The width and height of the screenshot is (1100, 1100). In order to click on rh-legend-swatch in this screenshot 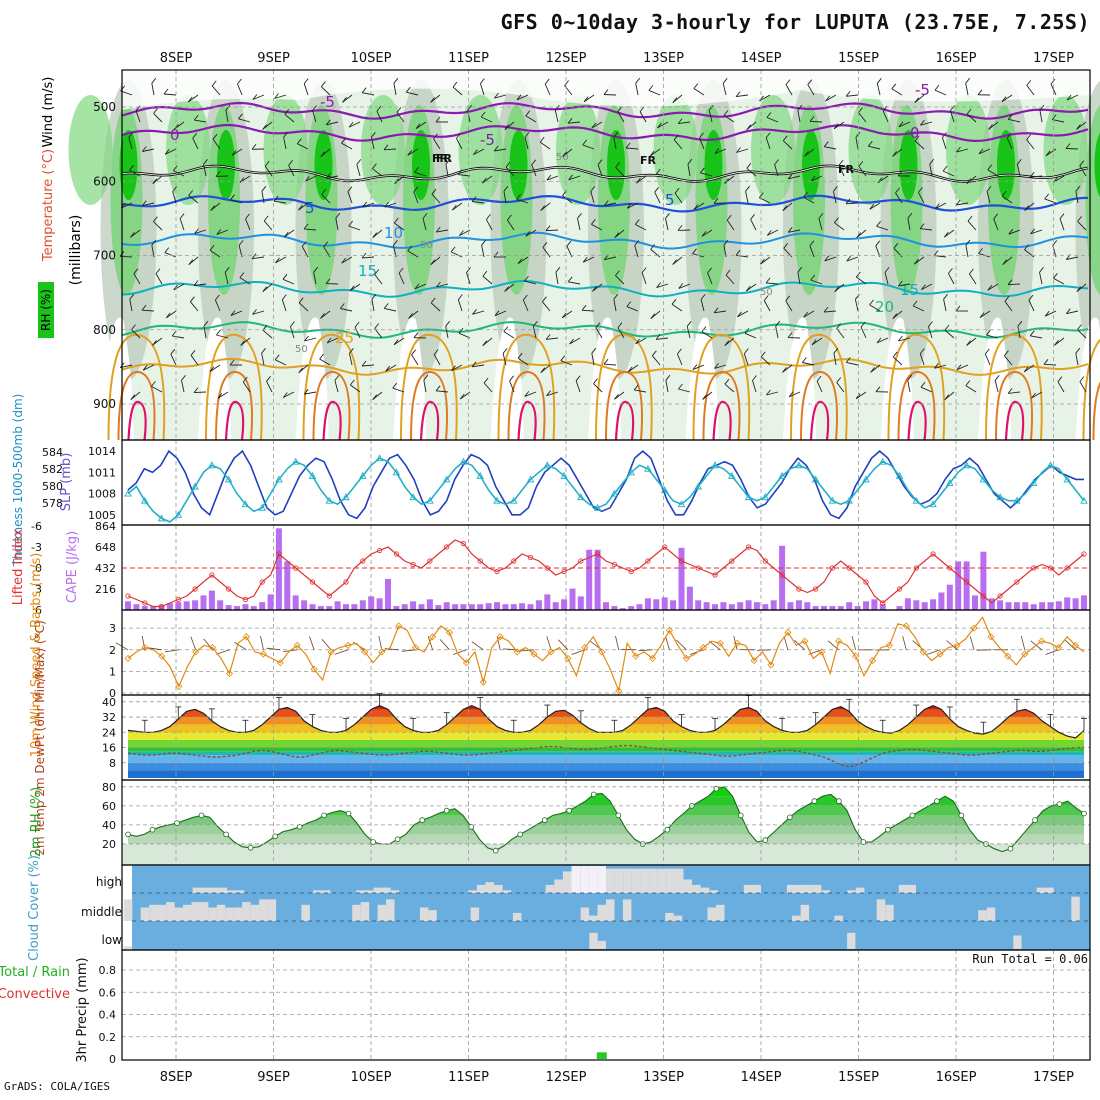, I will do `click(46, 310)`.